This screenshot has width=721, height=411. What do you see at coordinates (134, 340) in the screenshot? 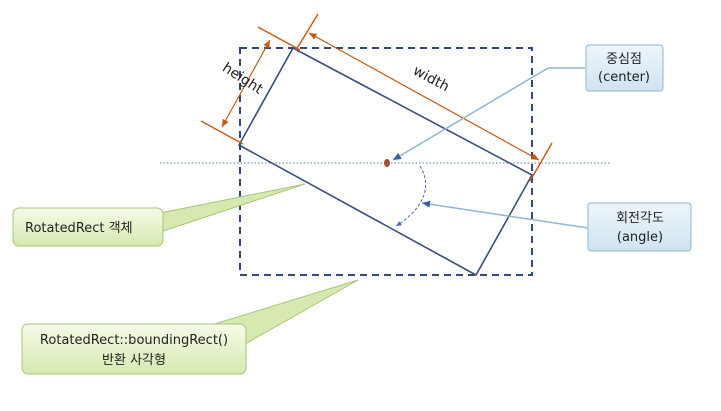
I see `bounding-rect-callout-line1: RotatedRect::boundingRect()` at bounding box center [134, 340].